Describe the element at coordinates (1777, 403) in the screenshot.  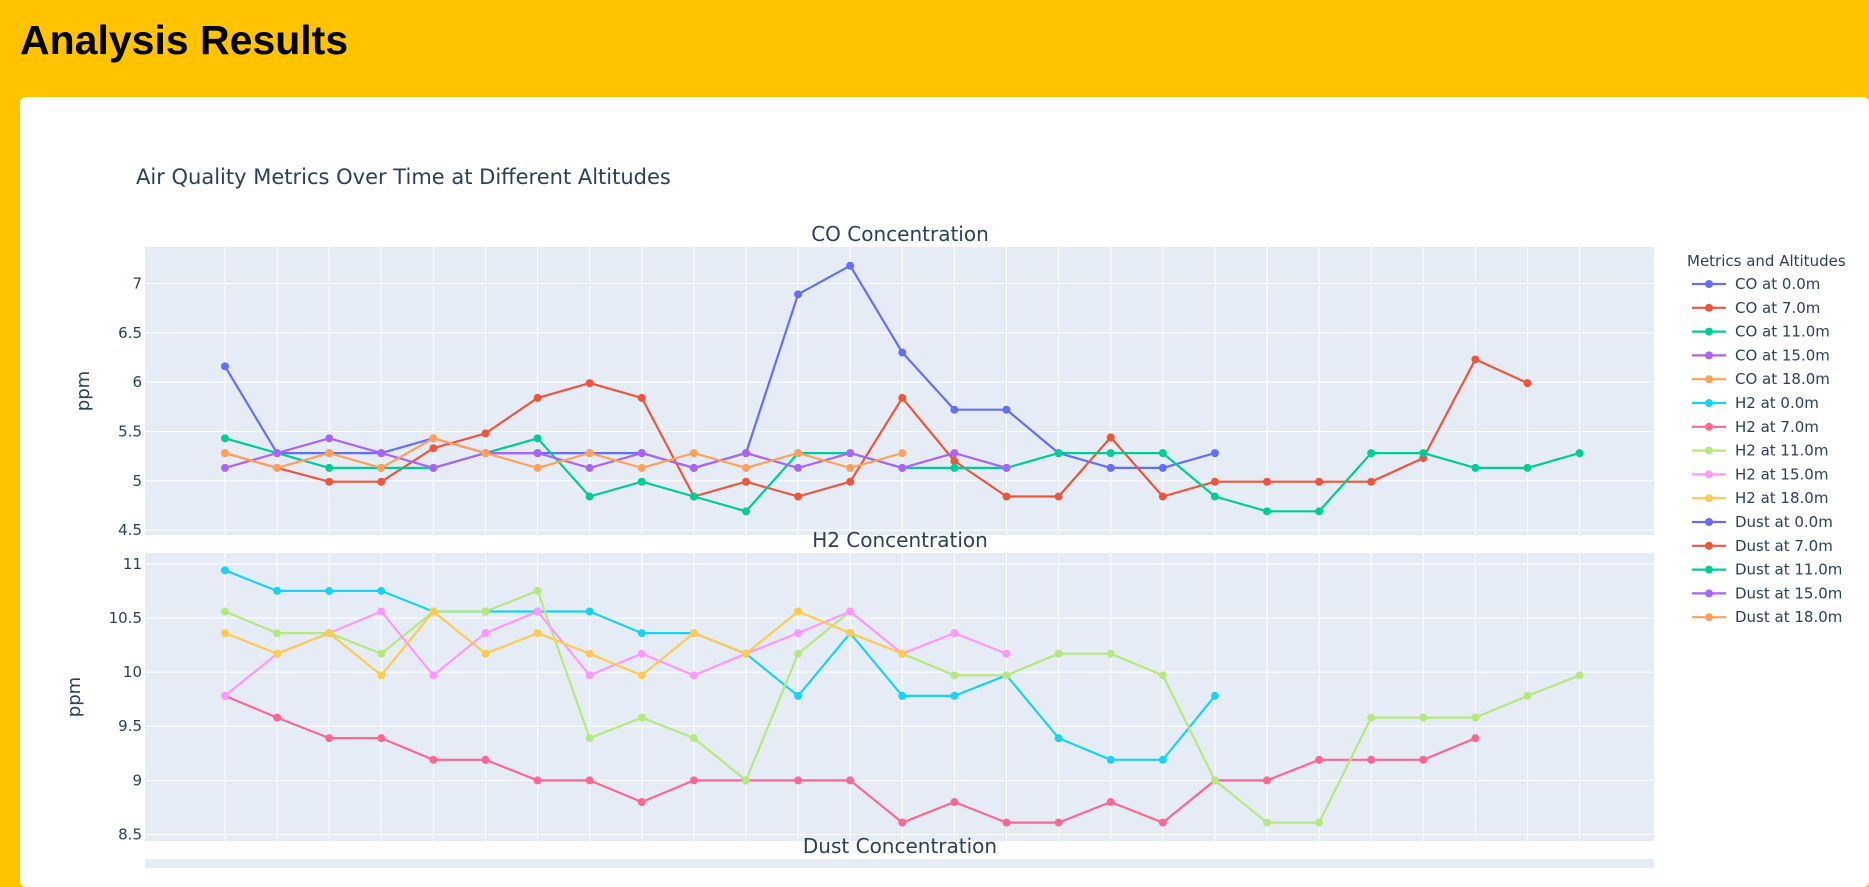
I see `legend-item-label: H2 at 0.0m` at that location.